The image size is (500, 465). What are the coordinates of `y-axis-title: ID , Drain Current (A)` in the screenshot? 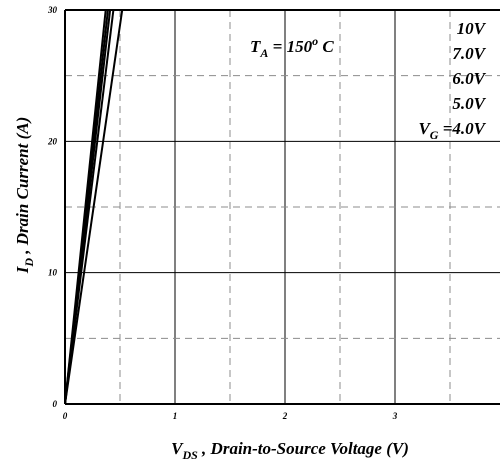 It's located at (24, 196).